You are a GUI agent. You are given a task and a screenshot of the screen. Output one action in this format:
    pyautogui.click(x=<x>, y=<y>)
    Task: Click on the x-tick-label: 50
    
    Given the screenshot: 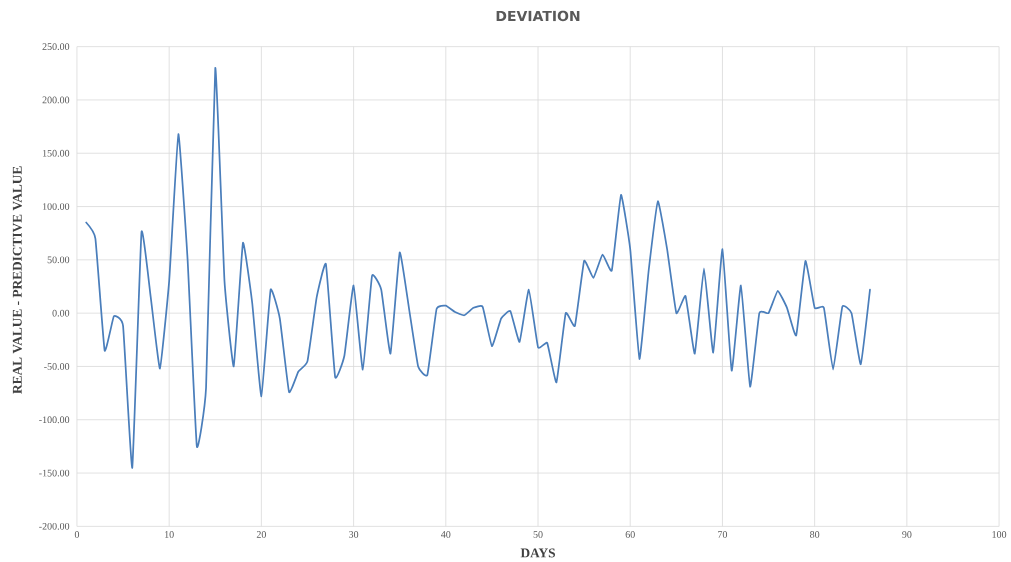 What is the action you would take?
    pyautogui.click(x=538, y=534)
    